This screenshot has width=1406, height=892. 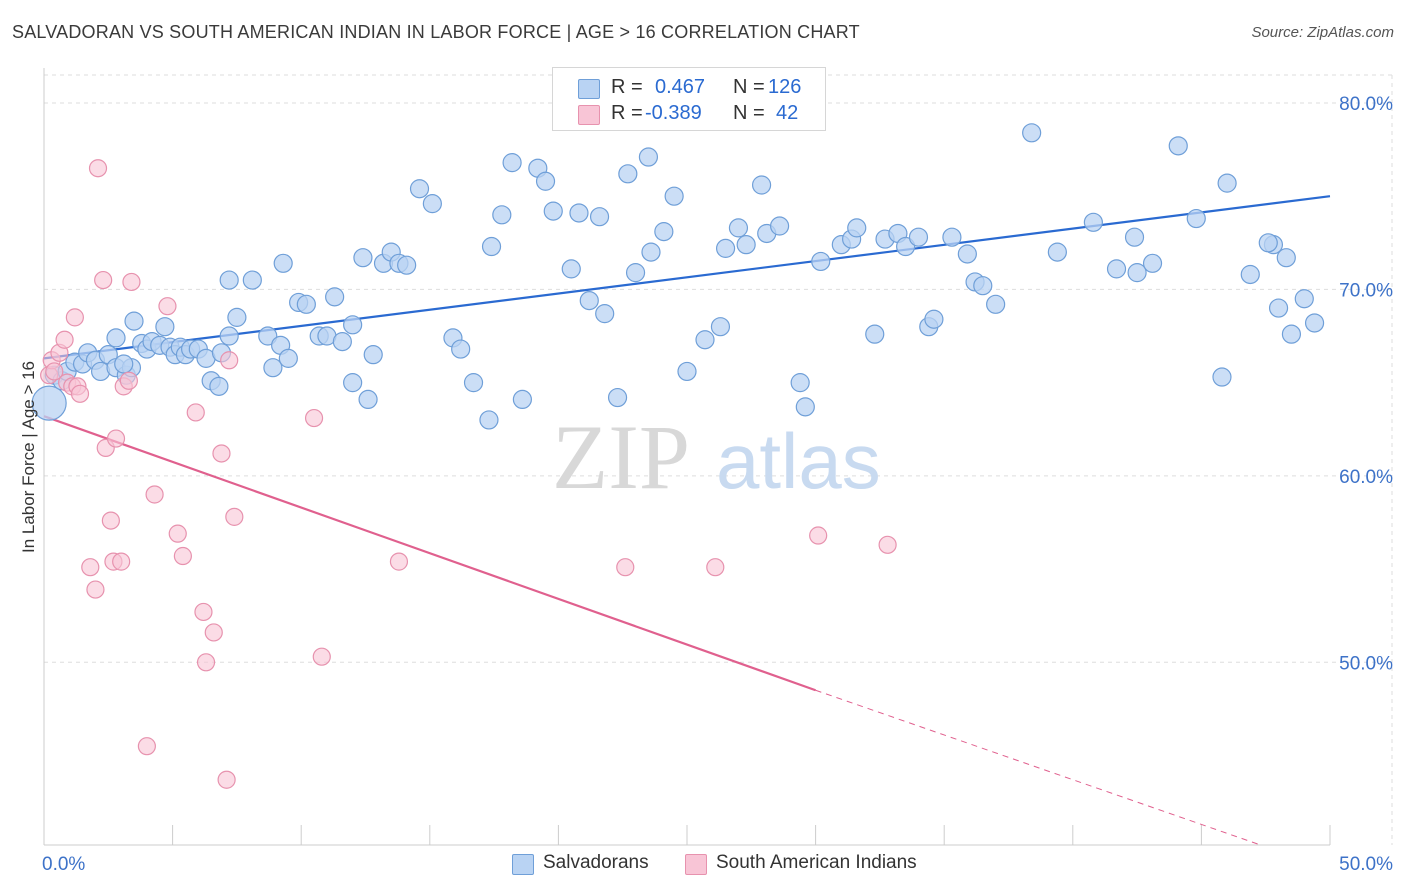 What do you see at coordinates (785, 87) in the screenshot?
I see `legend-n-value: 126` at bounding box center [785, 87].